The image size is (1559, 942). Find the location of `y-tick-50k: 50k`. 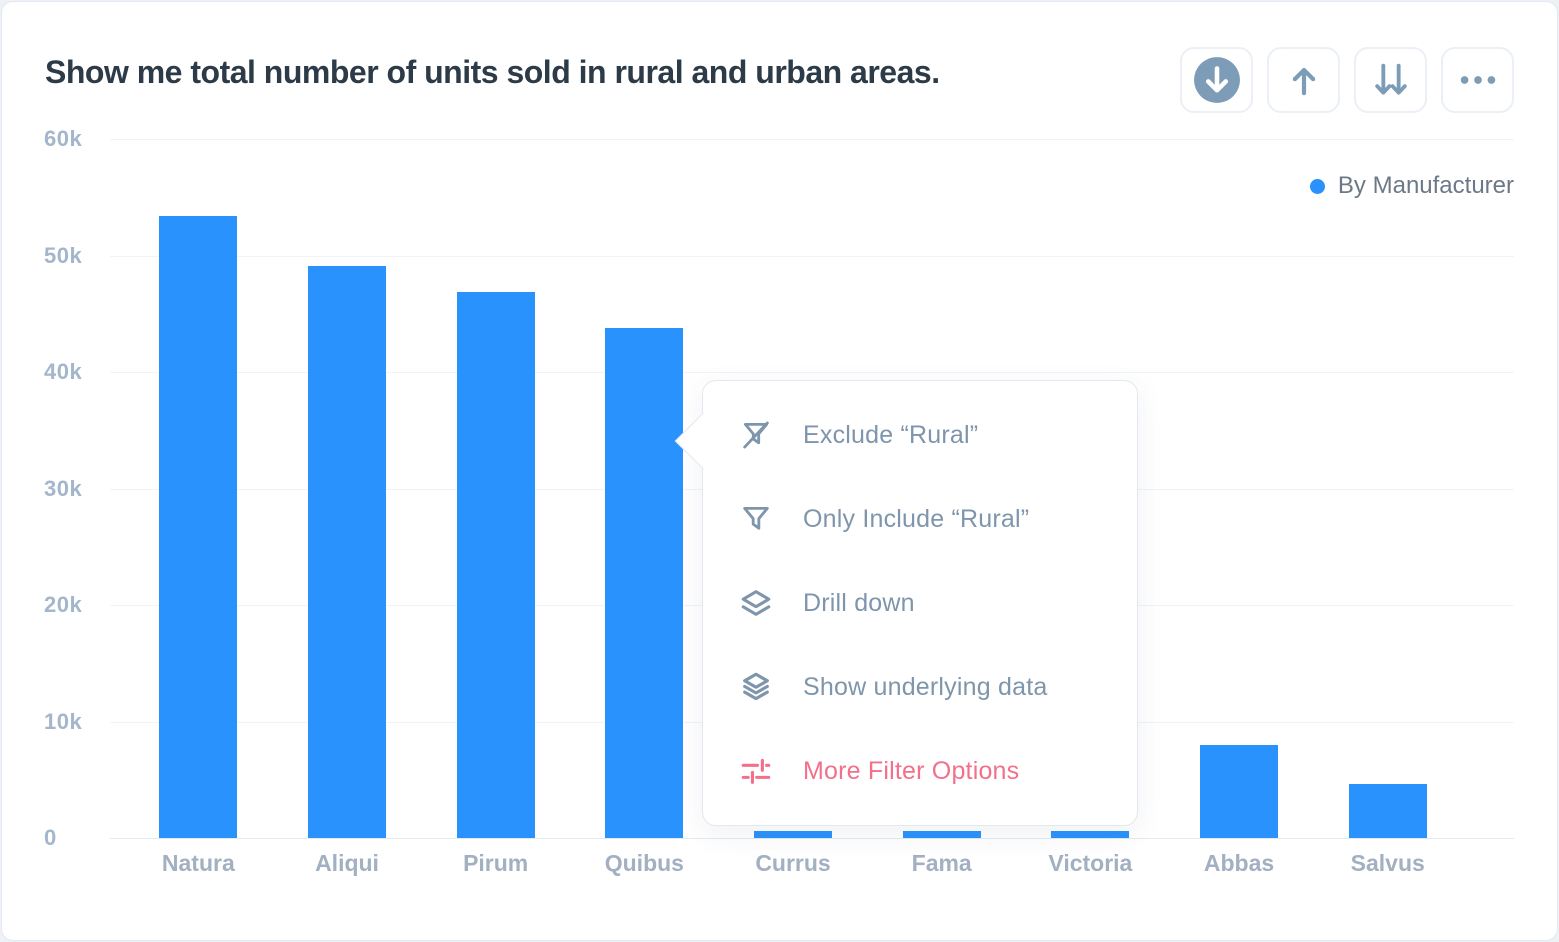

y-tick-50k: 50k is located at coordinates (63, 255).